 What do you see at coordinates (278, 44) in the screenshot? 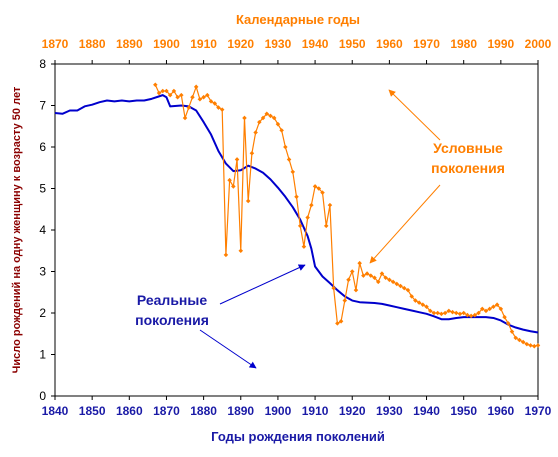
I see `x-tick-label-top: 1930` at bounding box center [278, 44].